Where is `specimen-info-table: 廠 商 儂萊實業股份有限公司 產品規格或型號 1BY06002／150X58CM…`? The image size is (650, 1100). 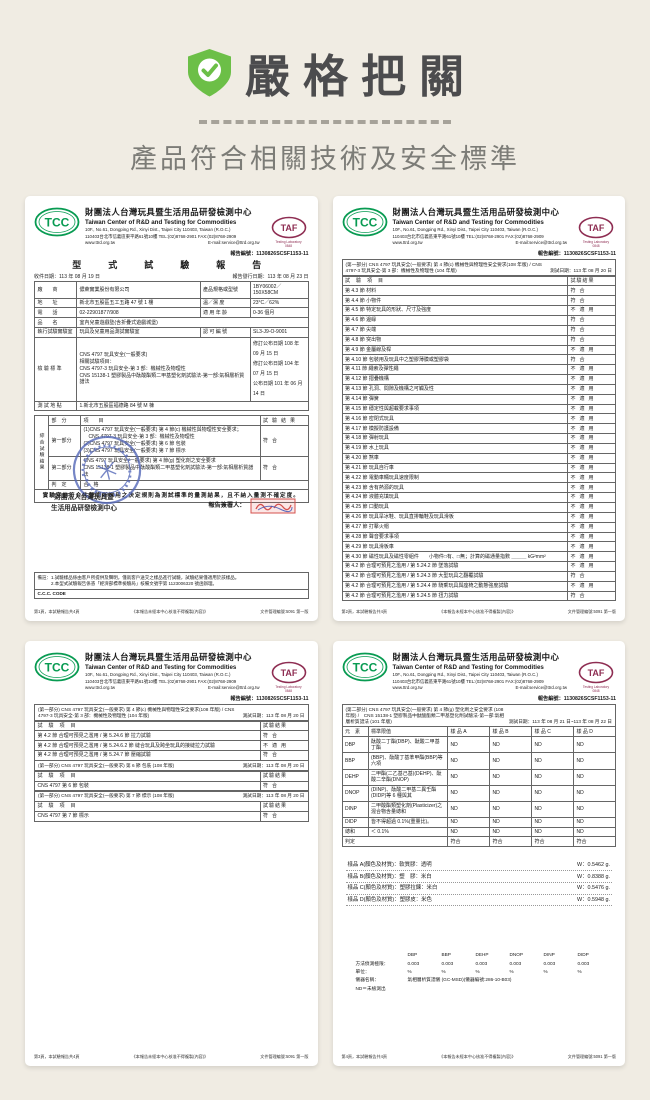 specimen-info-table: 廠 商 儂萊實業股份有限公司 產品規格或型號 1BY06002／150X58CM… is located at coordinates (171, 346).